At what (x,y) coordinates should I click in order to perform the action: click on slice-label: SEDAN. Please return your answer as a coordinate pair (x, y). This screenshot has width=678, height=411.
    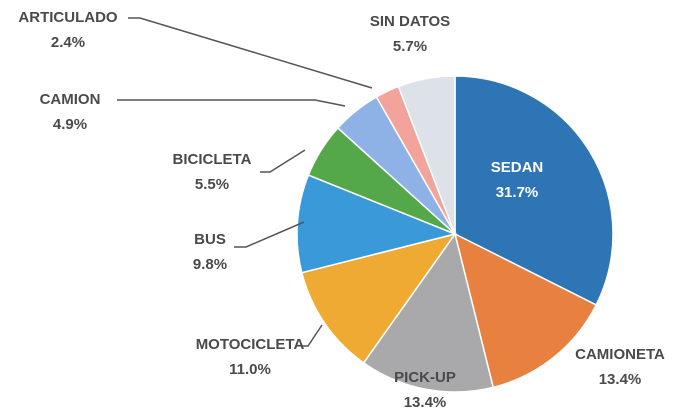
    Looking at the image, I should click on (517, 167).